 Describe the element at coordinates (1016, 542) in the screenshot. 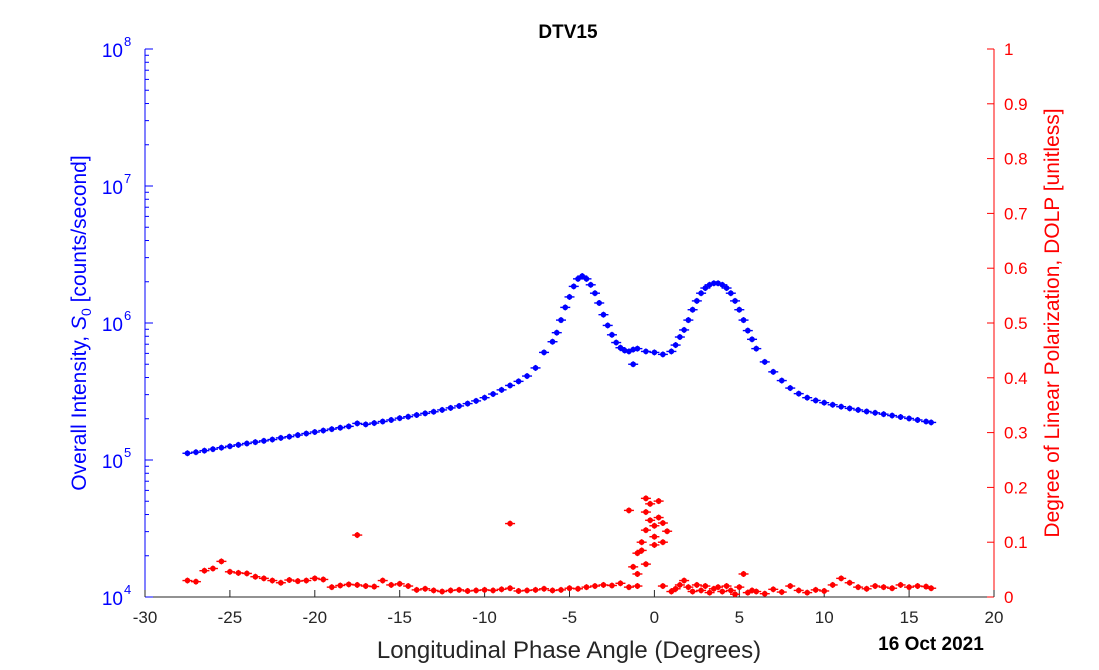

I see `right-tick-label: 0.1` at that location.